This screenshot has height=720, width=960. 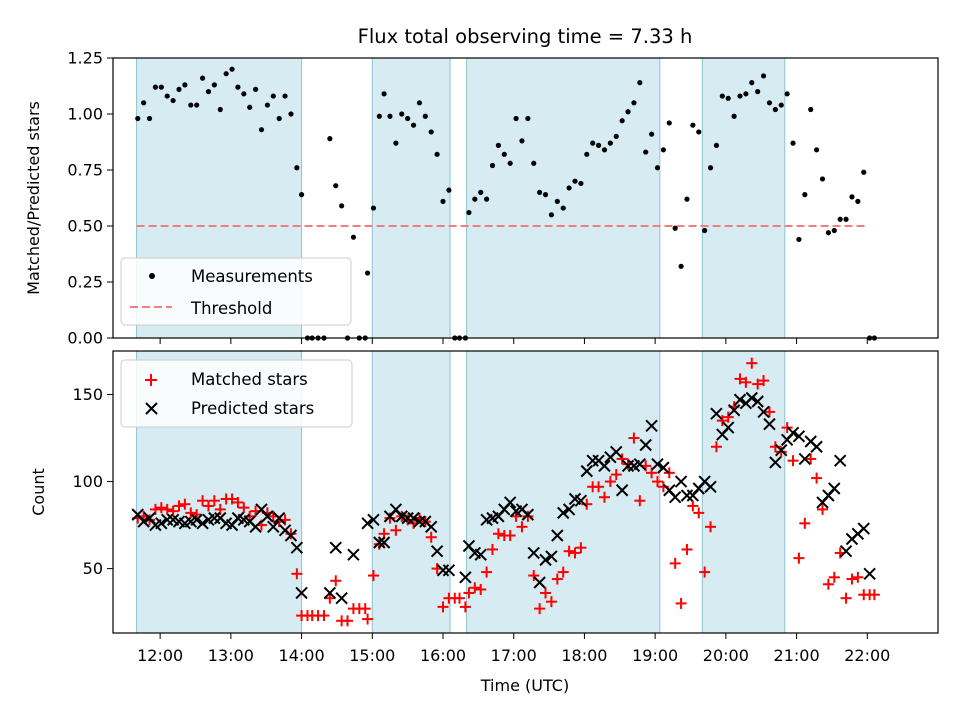 What do you see at coordinates (236, 393) in the screenshot?
I see `bottom-legend-box` at bounding box center [236, 393].